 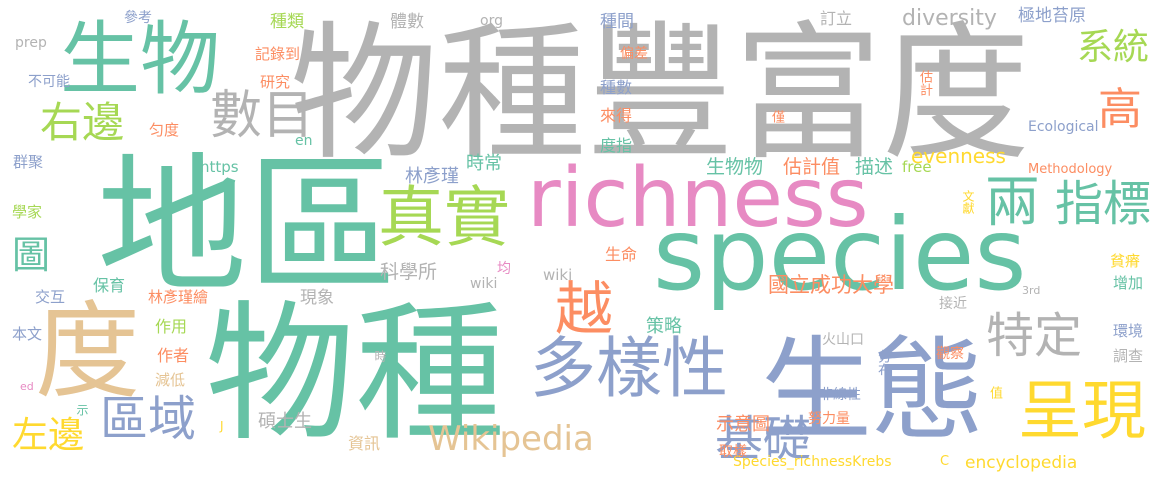 I want to click on word-ecological: Ecological, so click(x=1063, y=127).